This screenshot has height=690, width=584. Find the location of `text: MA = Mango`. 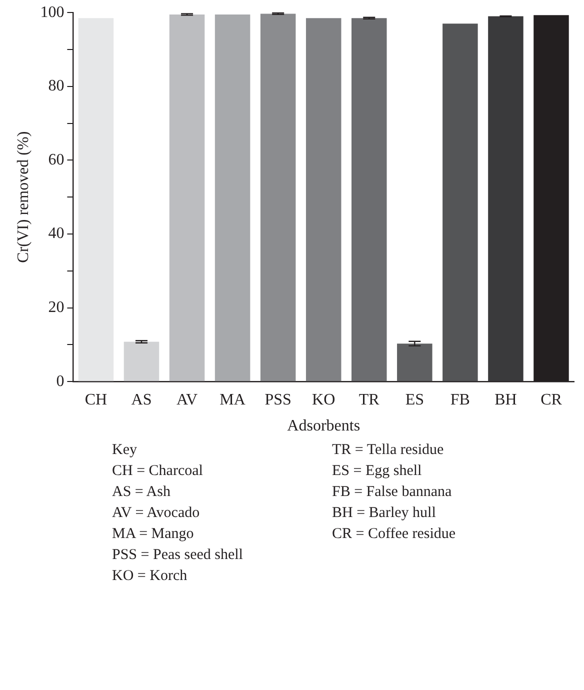

text: MA = Mango is located at coordinates (153, 534).